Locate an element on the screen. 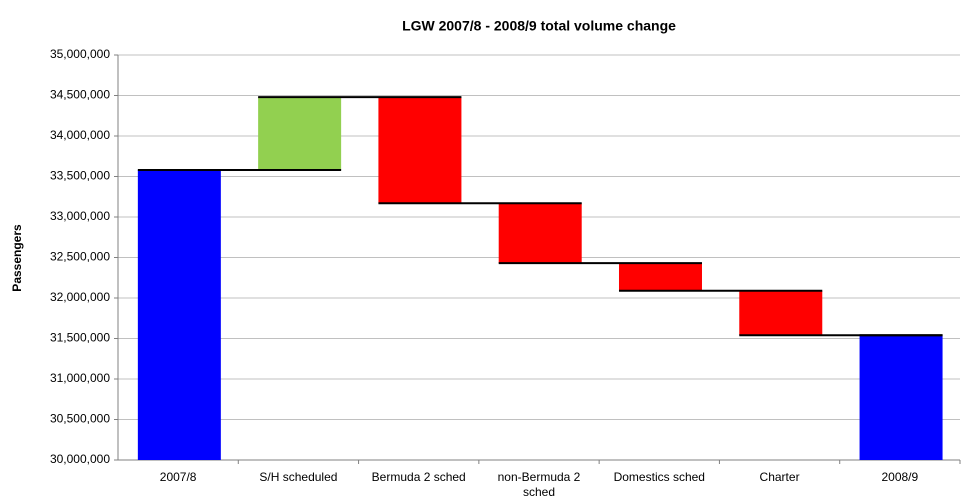 The height and width of the screenshot is (502, 970). x-tick-label: S/H scheduled is located at coordinates (298, 477).